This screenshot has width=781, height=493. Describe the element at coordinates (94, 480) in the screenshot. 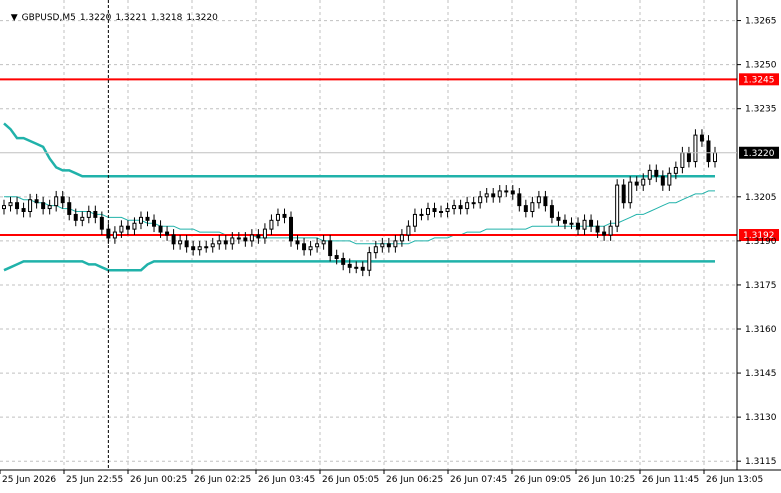

I see `x-tick-label: 25 Jun 22:55` at that location.